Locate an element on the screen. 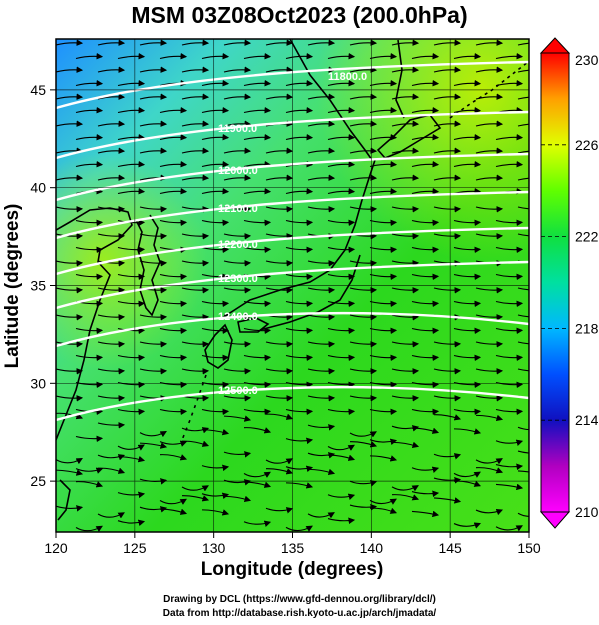  colorbar-min-triangle is located at coordinates (555, 520).